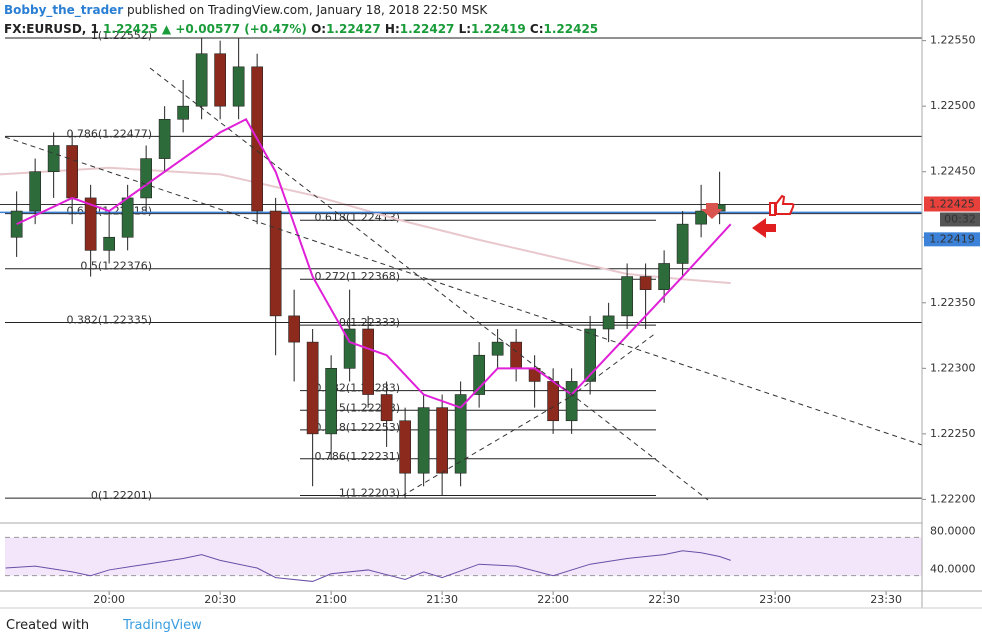  I want to click on y-tick-label: 1.22500, so click(953, 105).